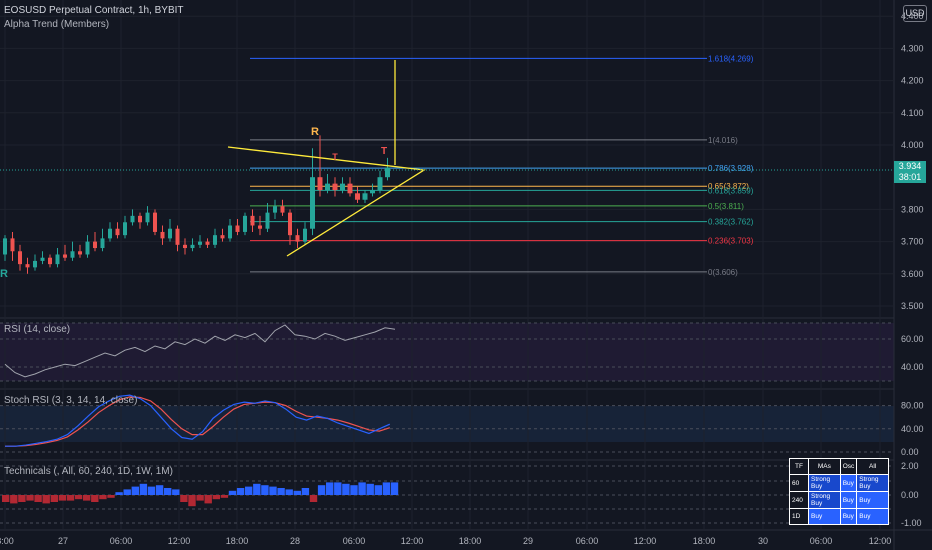  What do you see at coordinates (71, 400) in the screenshot?
I see `stoch-title: Stoch RSI (3, 3, 14, 14, close)` at bounding box center [71, 400].